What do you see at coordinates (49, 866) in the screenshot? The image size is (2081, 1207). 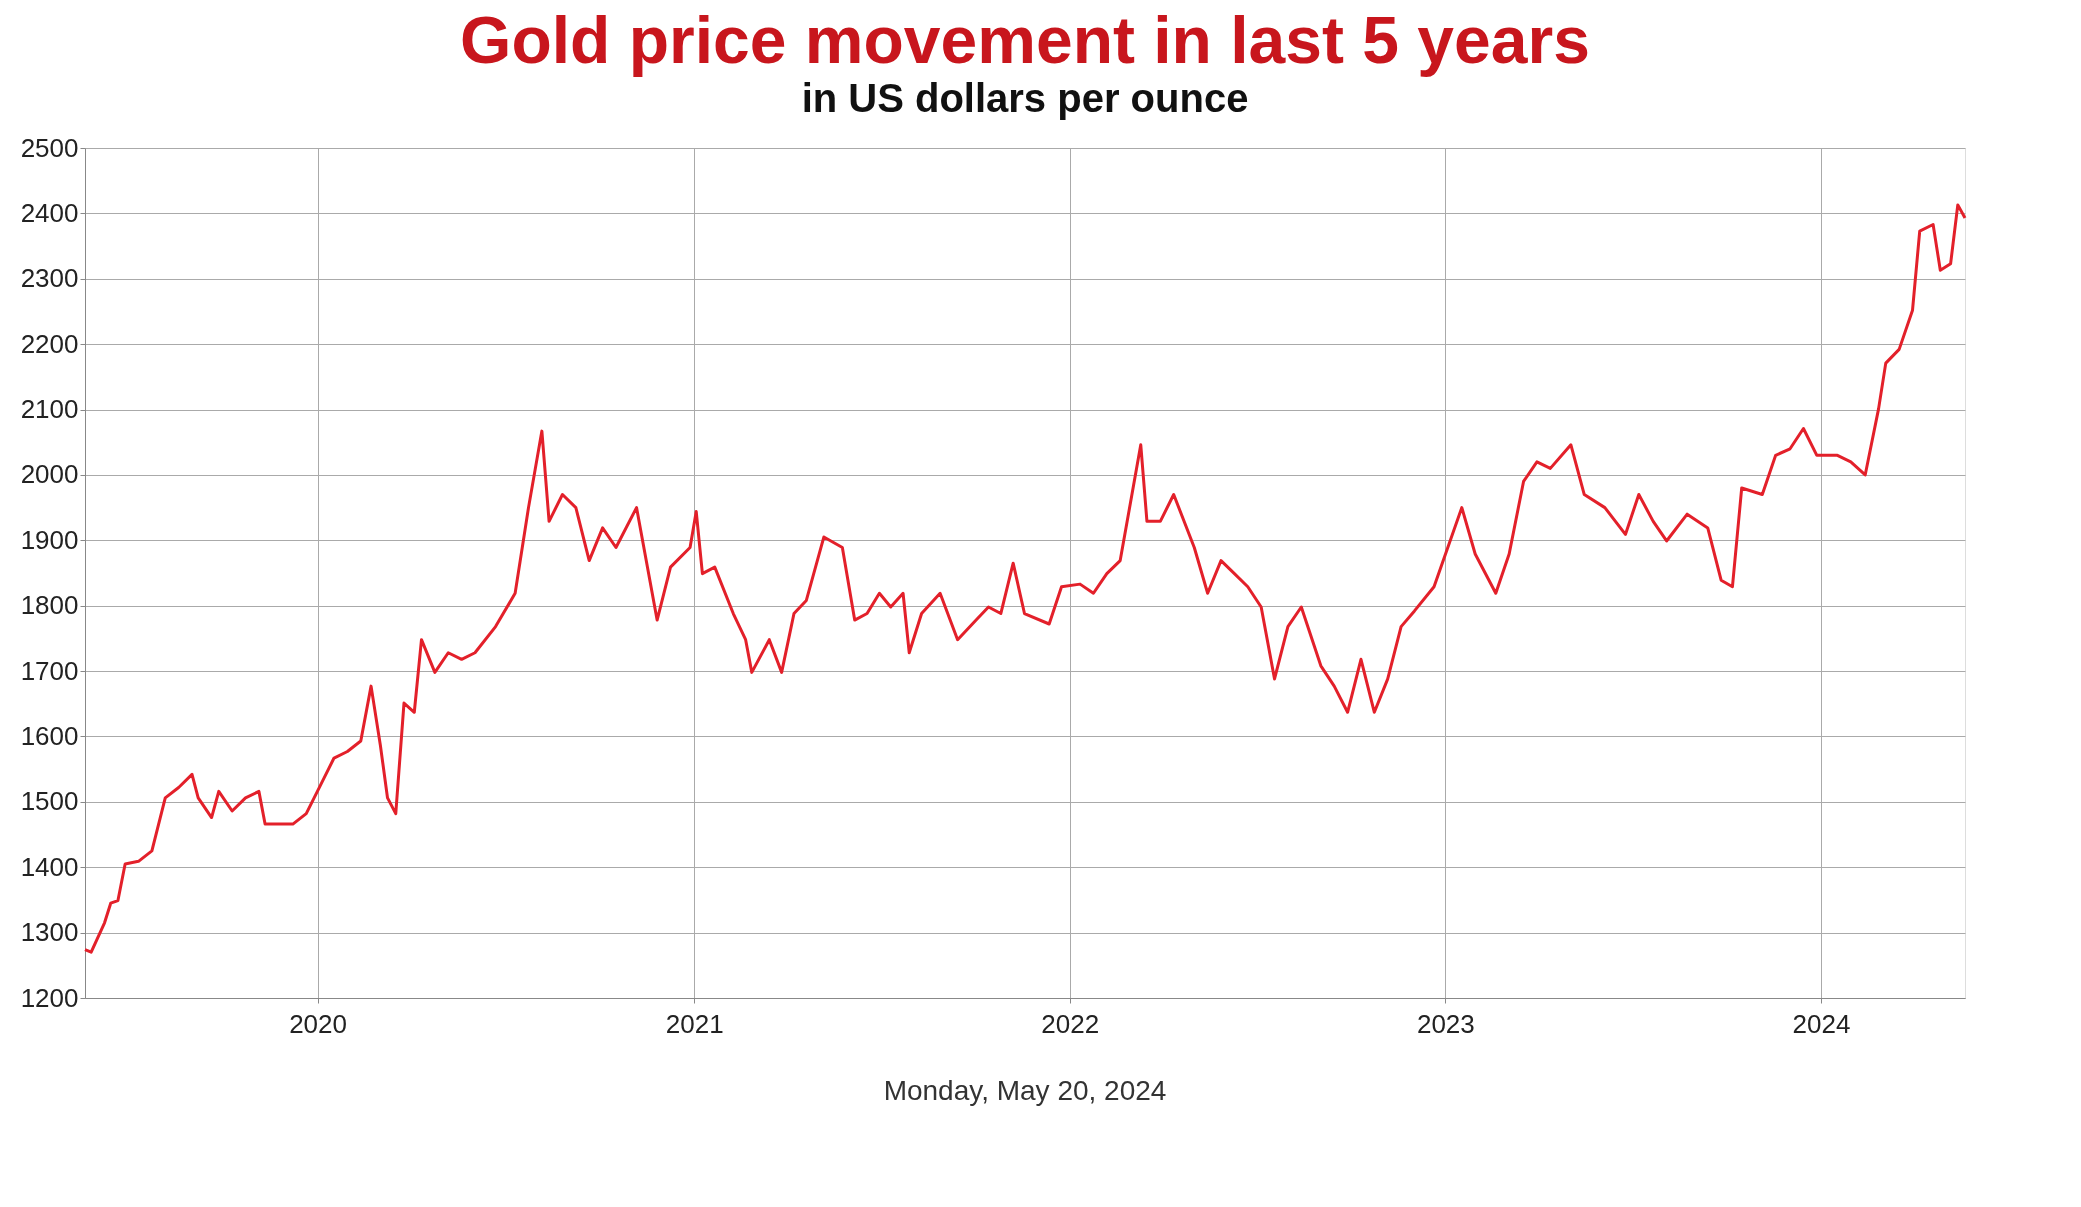 I see `y-tick-label: 1400` at bounding box center [49, 866].